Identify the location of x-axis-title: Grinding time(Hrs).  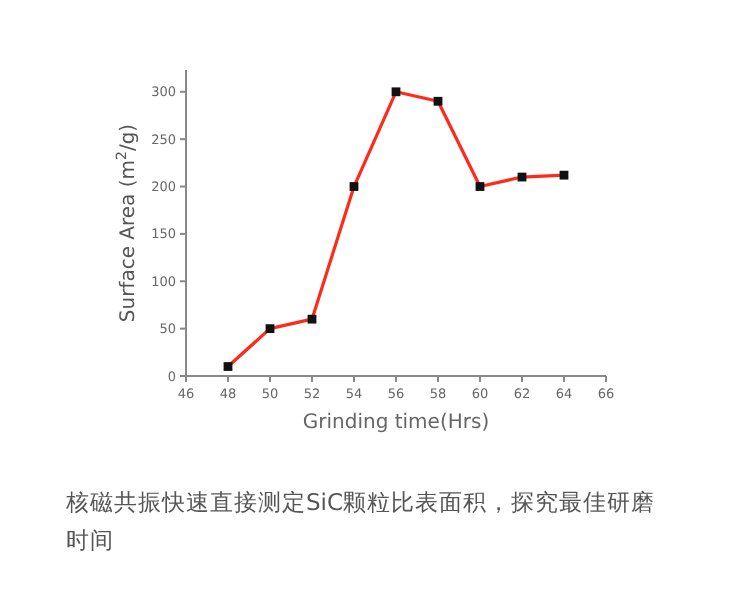
(396, 423).